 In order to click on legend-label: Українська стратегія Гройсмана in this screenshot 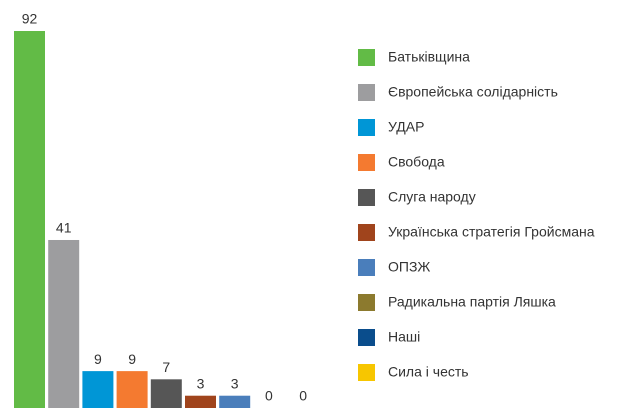, I will do `click(491, 232)`.